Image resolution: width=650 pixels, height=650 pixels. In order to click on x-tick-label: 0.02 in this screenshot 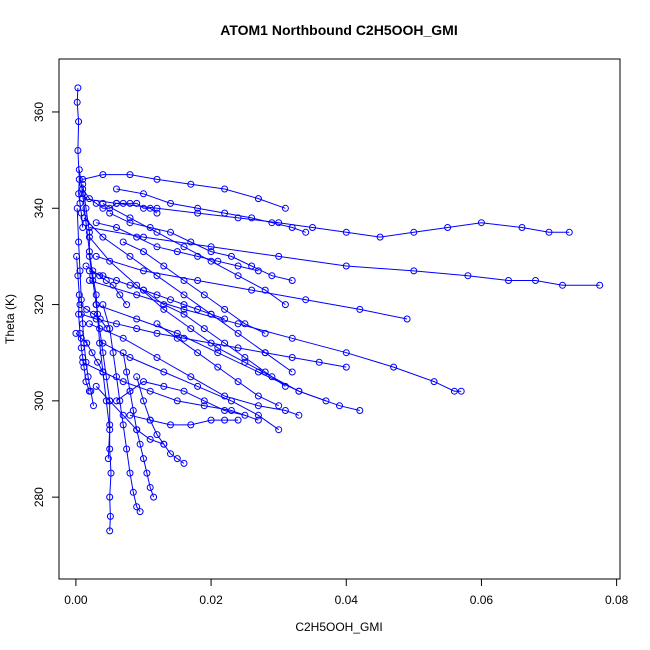, I will do `click(211, 600)`.